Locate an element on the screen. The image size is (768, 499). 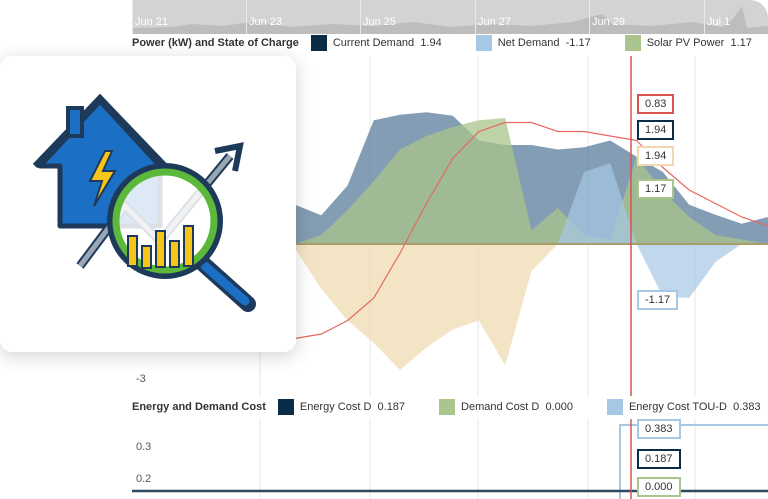
smart-home-analytics-icon is located at coordinates (144, 202).